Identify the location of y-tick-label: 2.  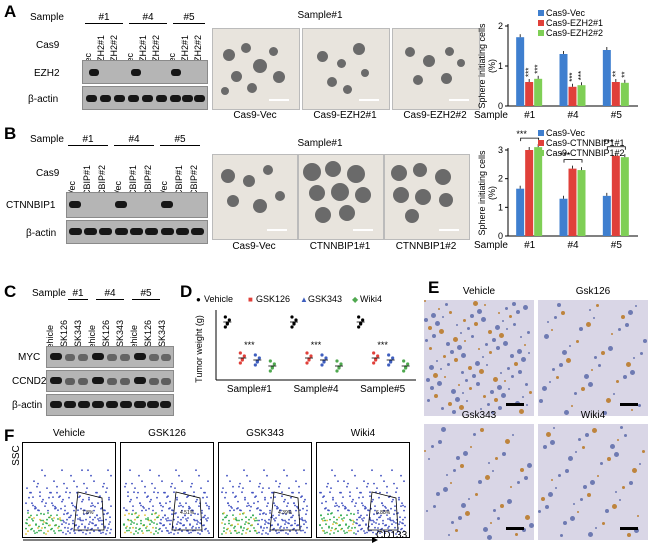
(500, 26).